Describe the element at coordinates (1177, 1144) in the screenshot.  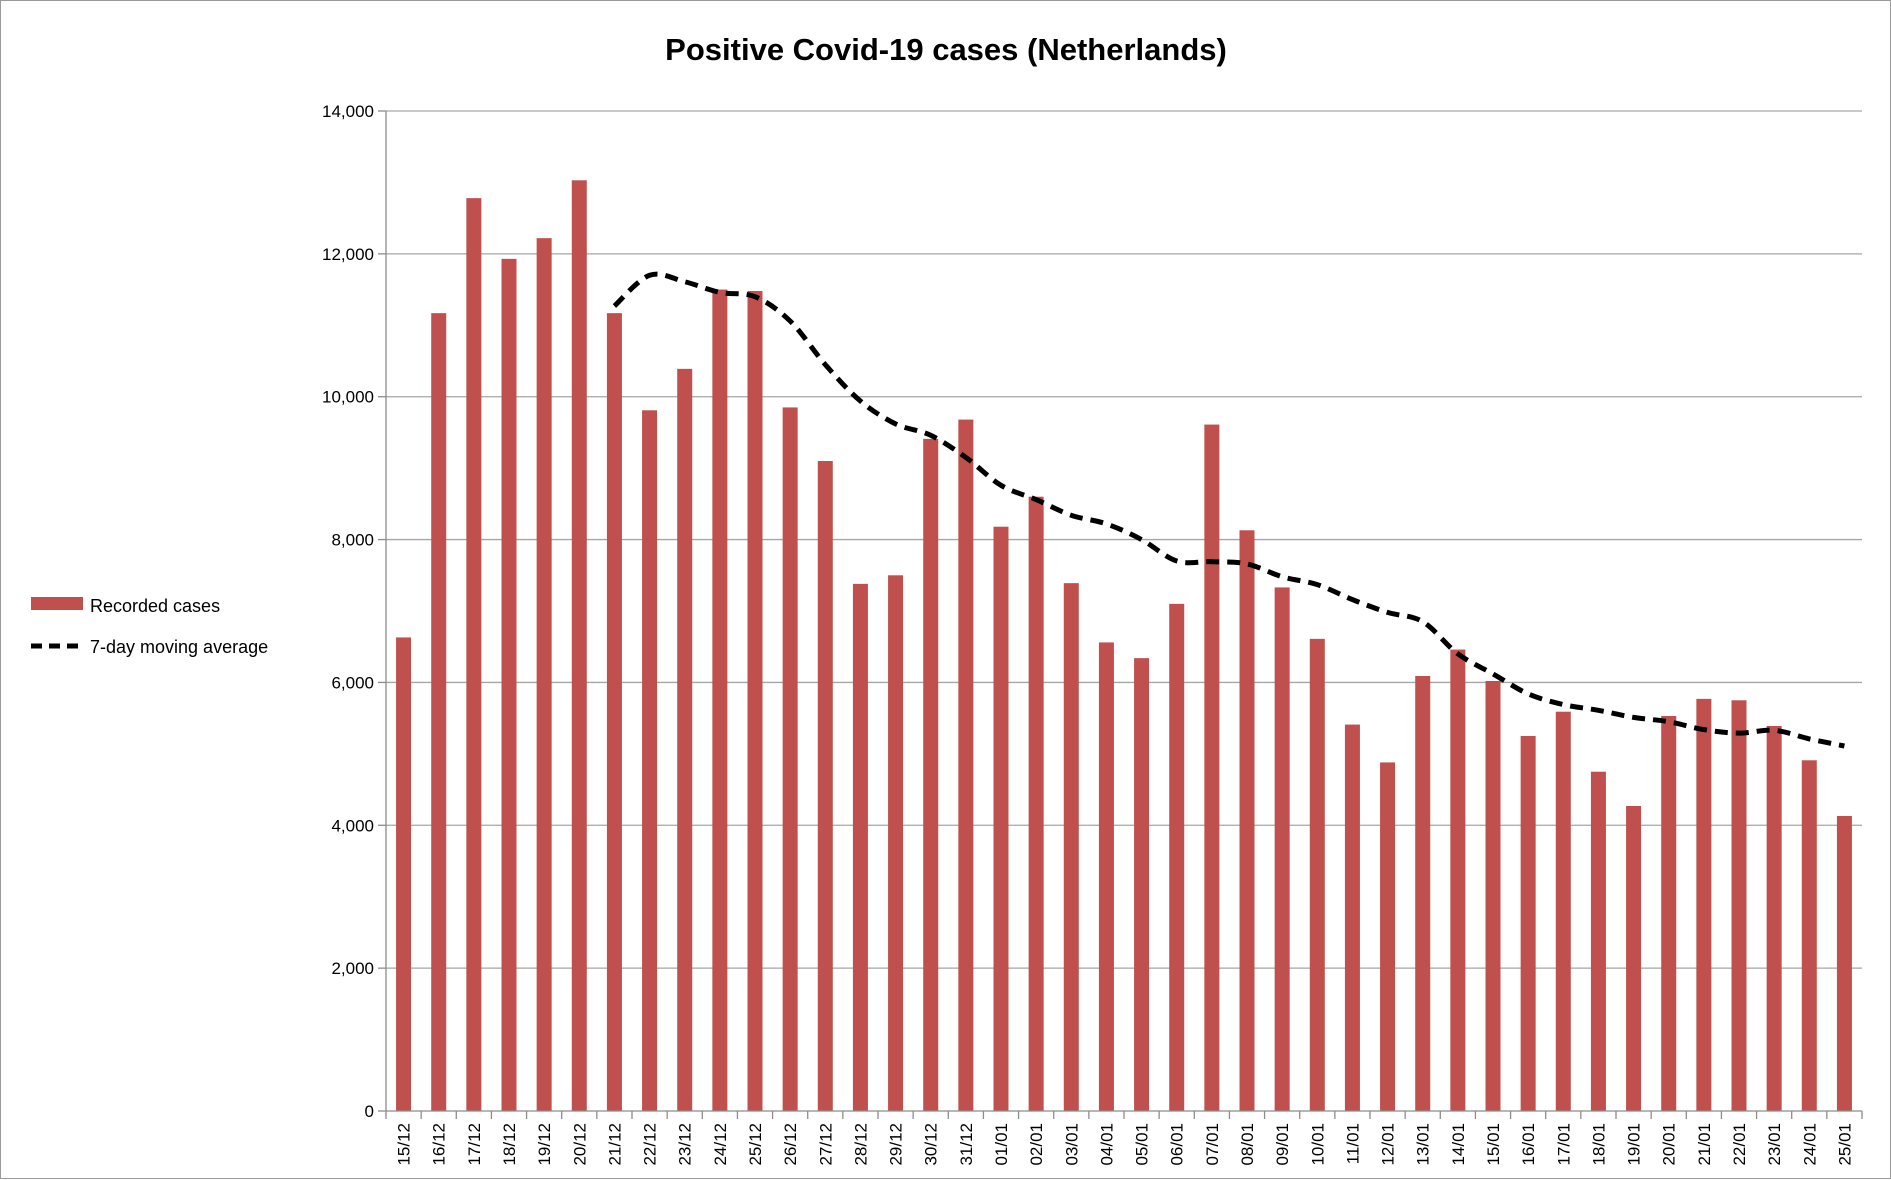
I see `x-tick-label: 06/01` at that location.